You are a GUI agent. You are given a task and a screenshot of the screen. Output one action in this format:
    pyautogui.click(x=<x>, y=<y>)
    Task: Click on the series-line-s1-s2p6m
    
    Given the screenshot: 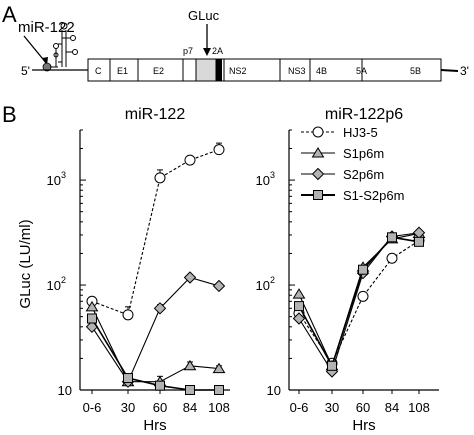 What is the action you would take?
    pyautogui.click(x=155, y=354)
    